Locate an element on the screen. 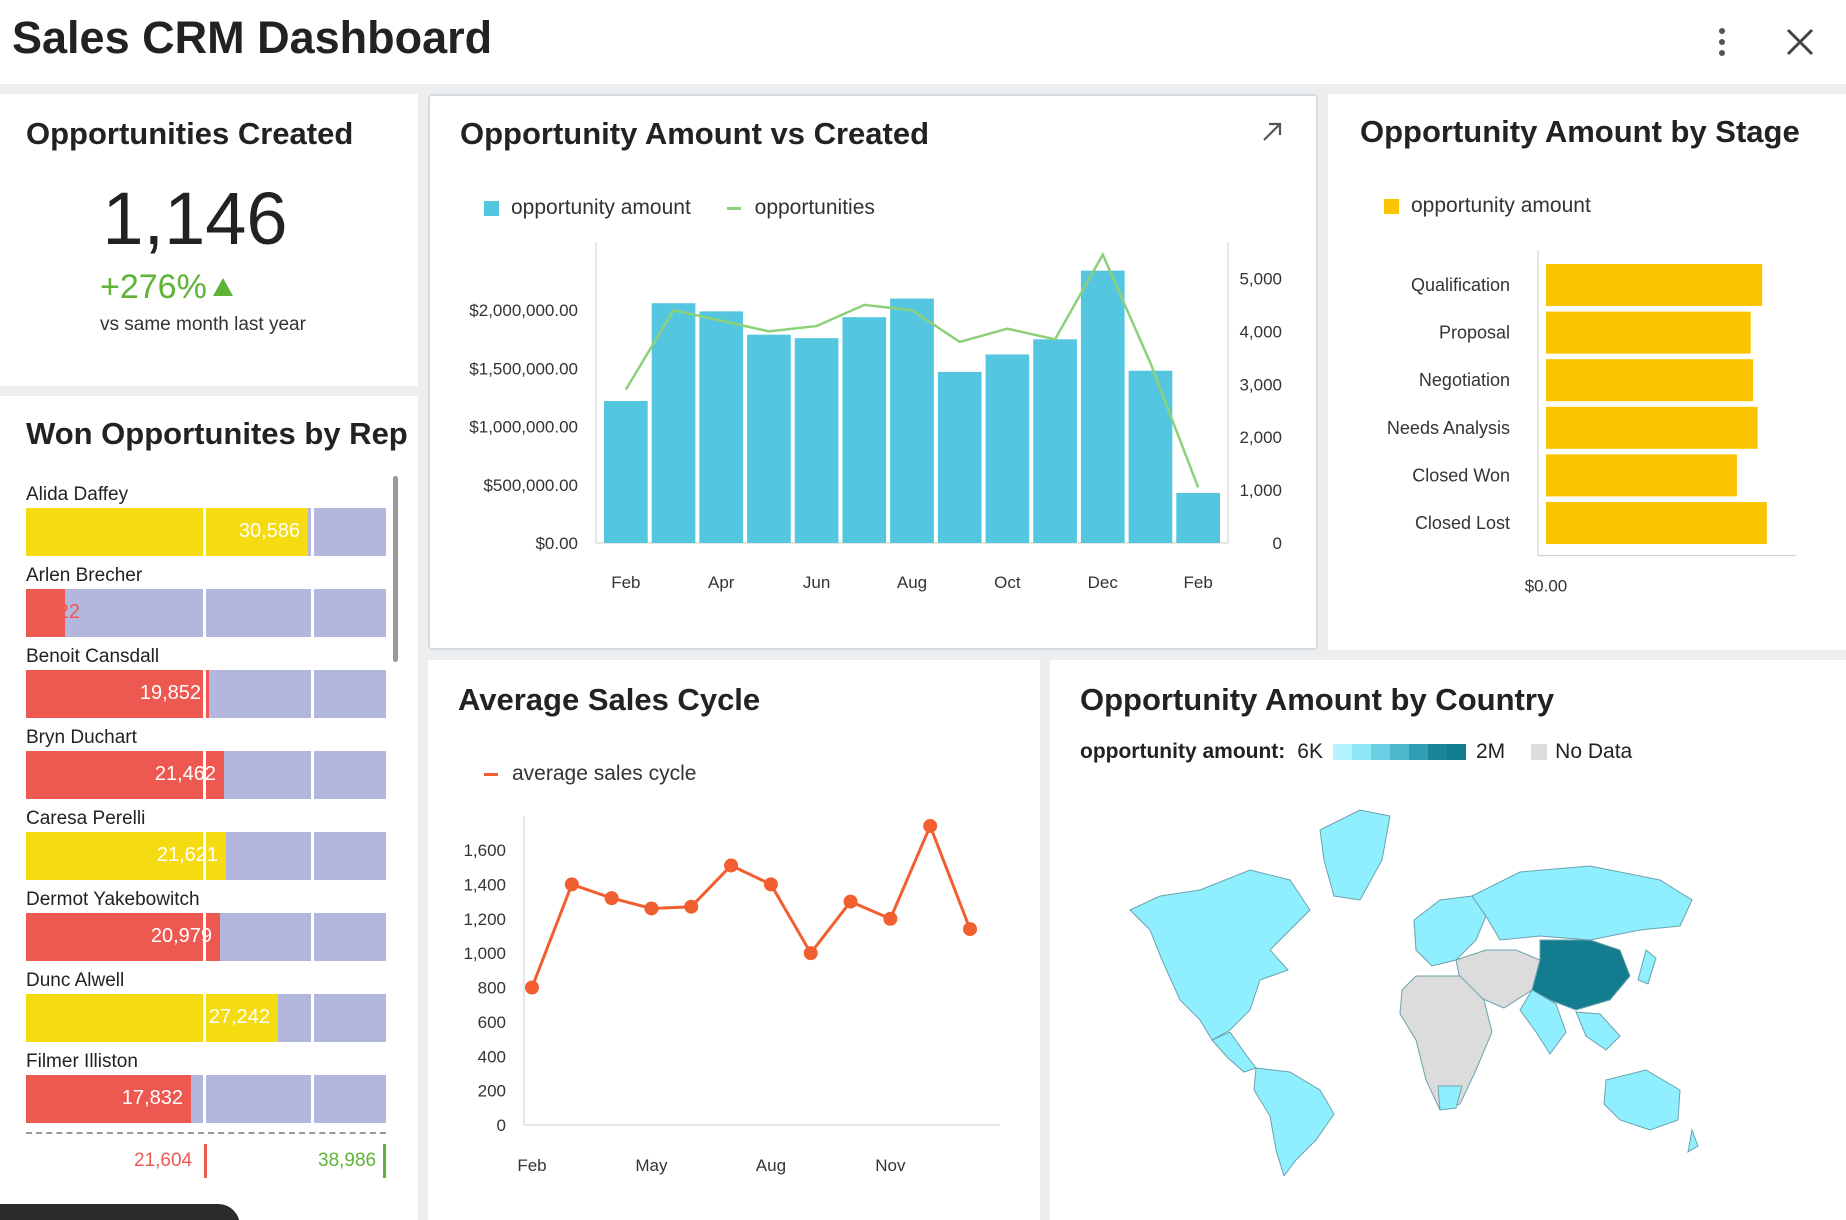 The width and height of the screenshot is (1846, 1220). legend-label-count: opportunities is located at coordinates (814, 207).